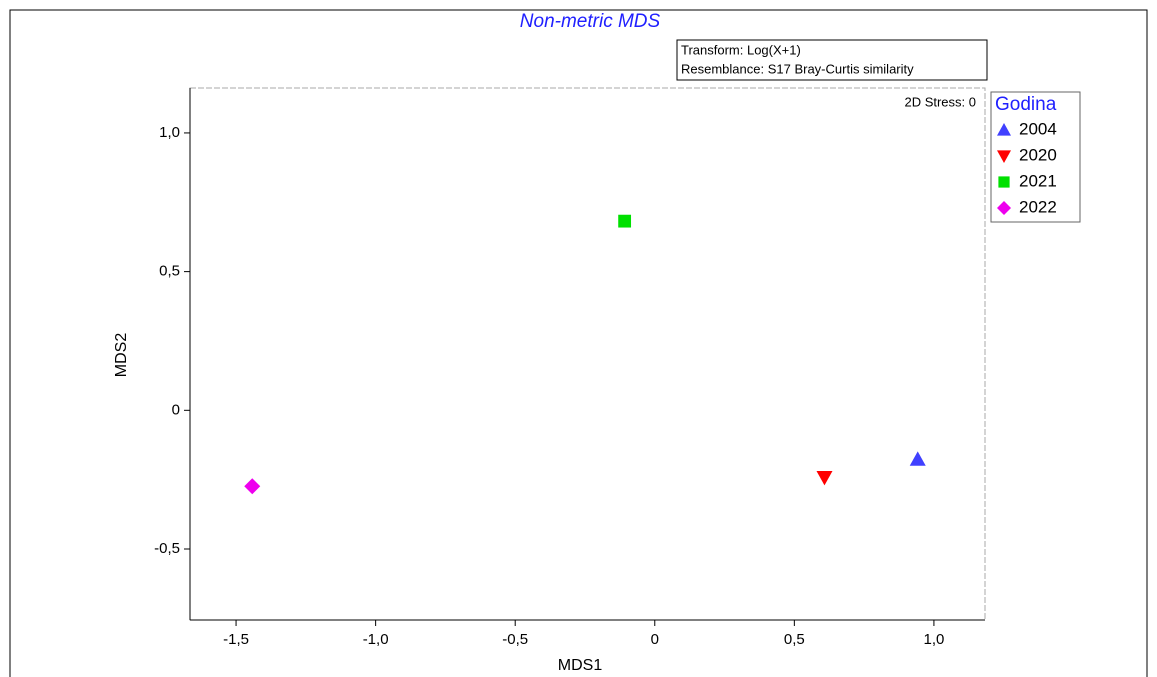  I want to click on legend-label: 2004, so click(1038, 128).